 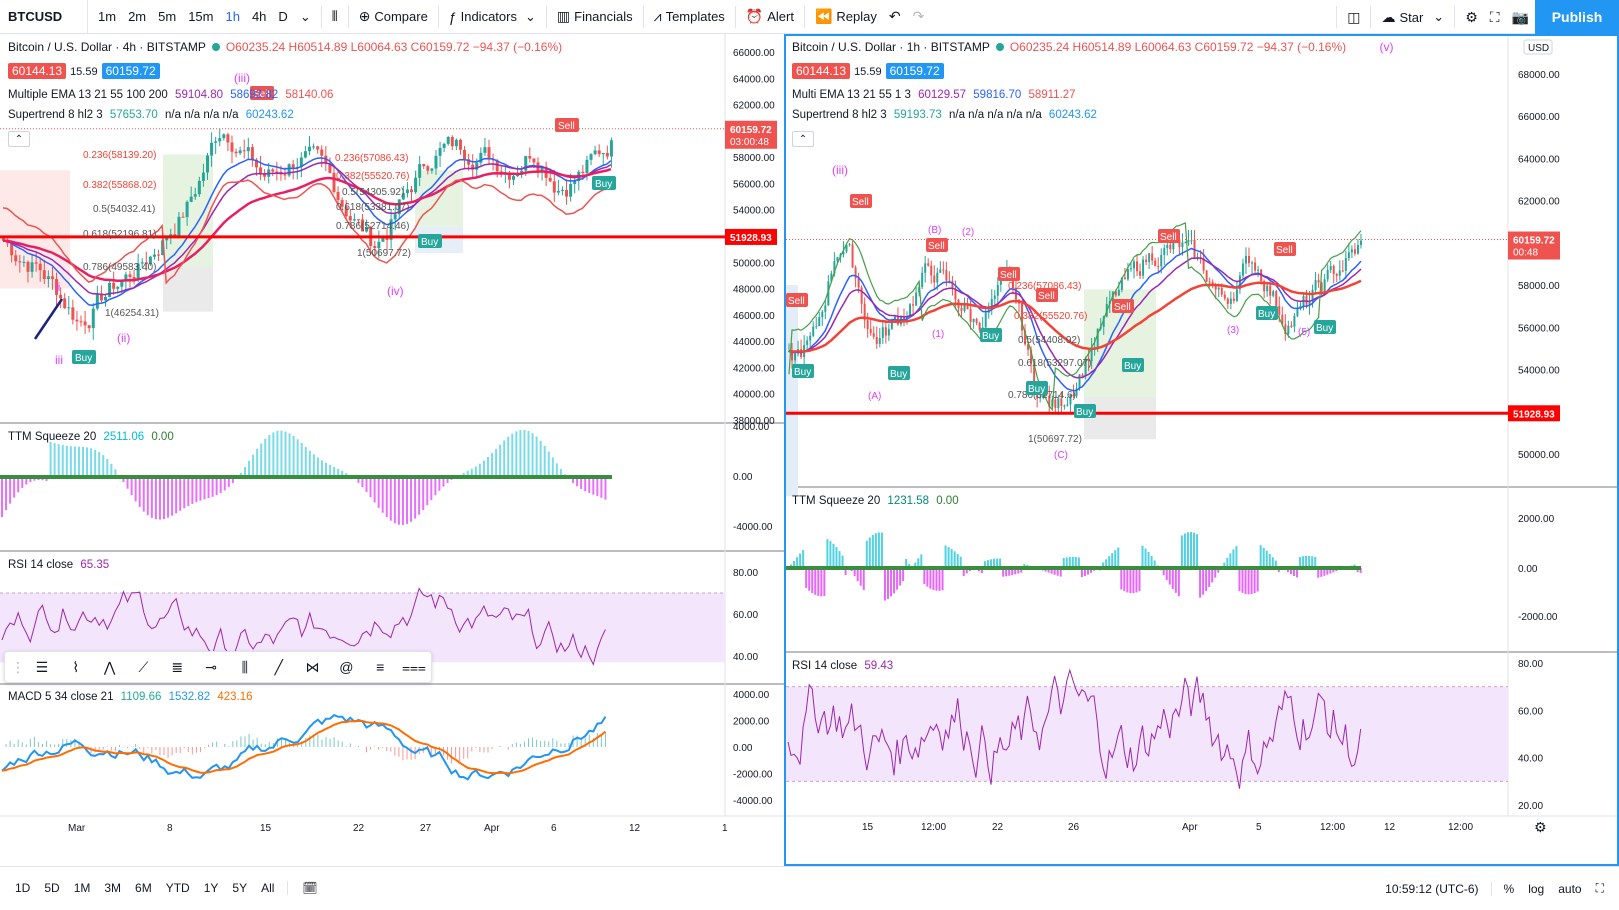 I want to click on interval-15m: 15m, so click(x=201, y=16).